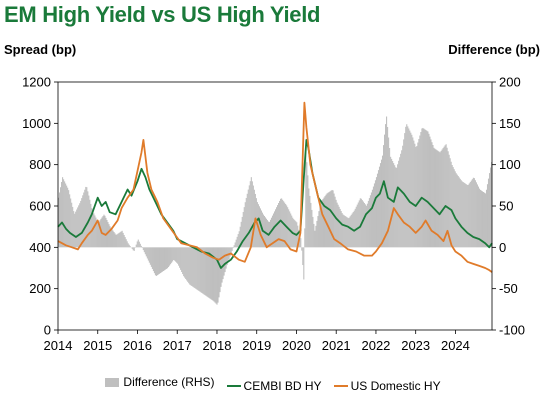 The height and width of the screenshot is (404, 546). I want to click on x-tick-label: 2023, so click(415, 345).